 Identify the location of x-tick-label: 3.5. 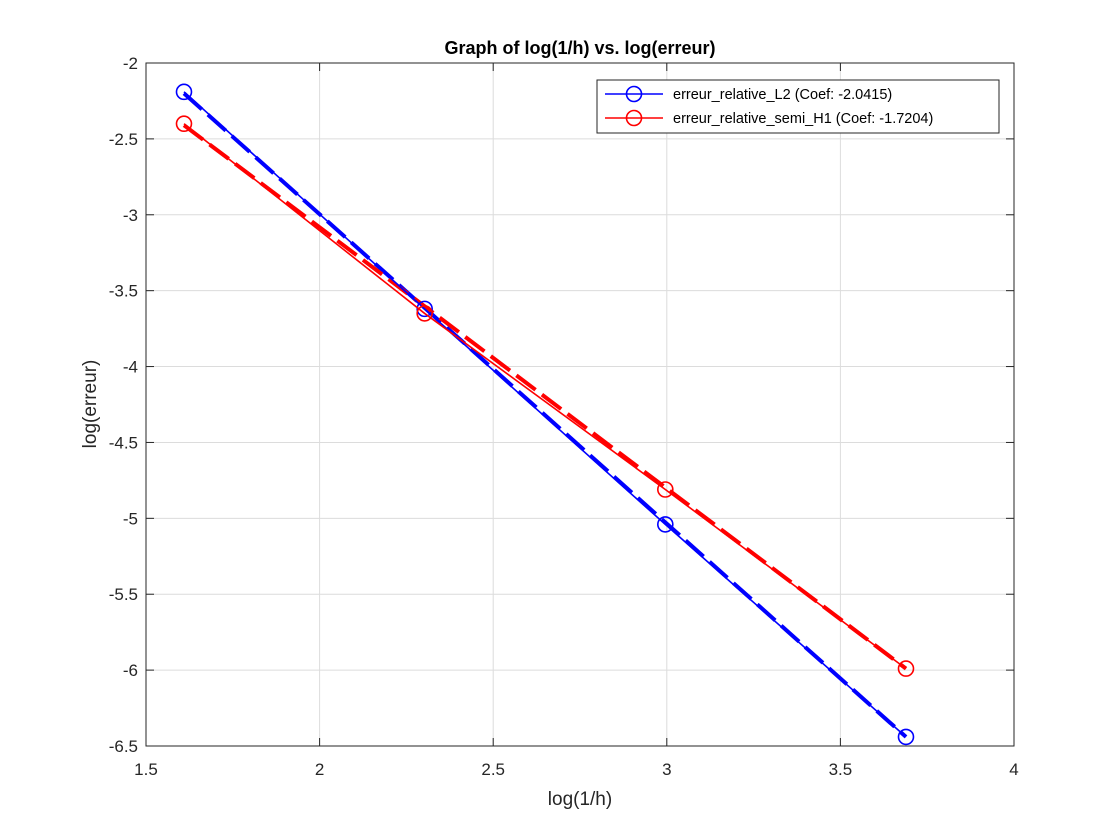
(841, 769).